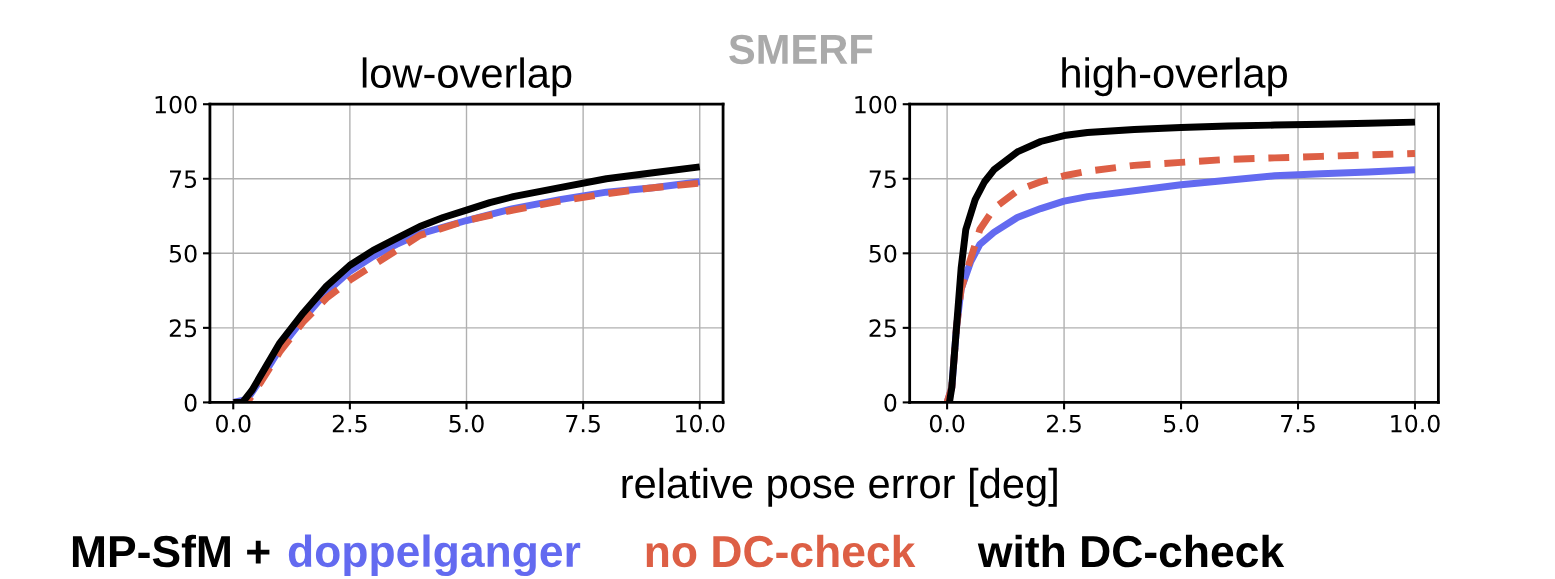 This screenshot has width=1555, height=579. I want to click on text: no DC-check, so click(781, 551).